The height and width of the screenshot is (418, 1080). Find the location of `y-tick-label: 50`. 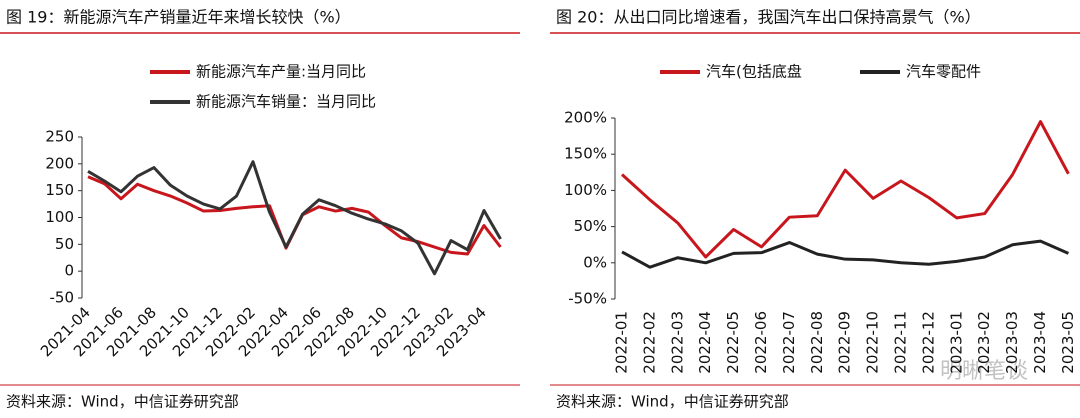

y-tick-label: 50 is located at coordinates (64, 244).